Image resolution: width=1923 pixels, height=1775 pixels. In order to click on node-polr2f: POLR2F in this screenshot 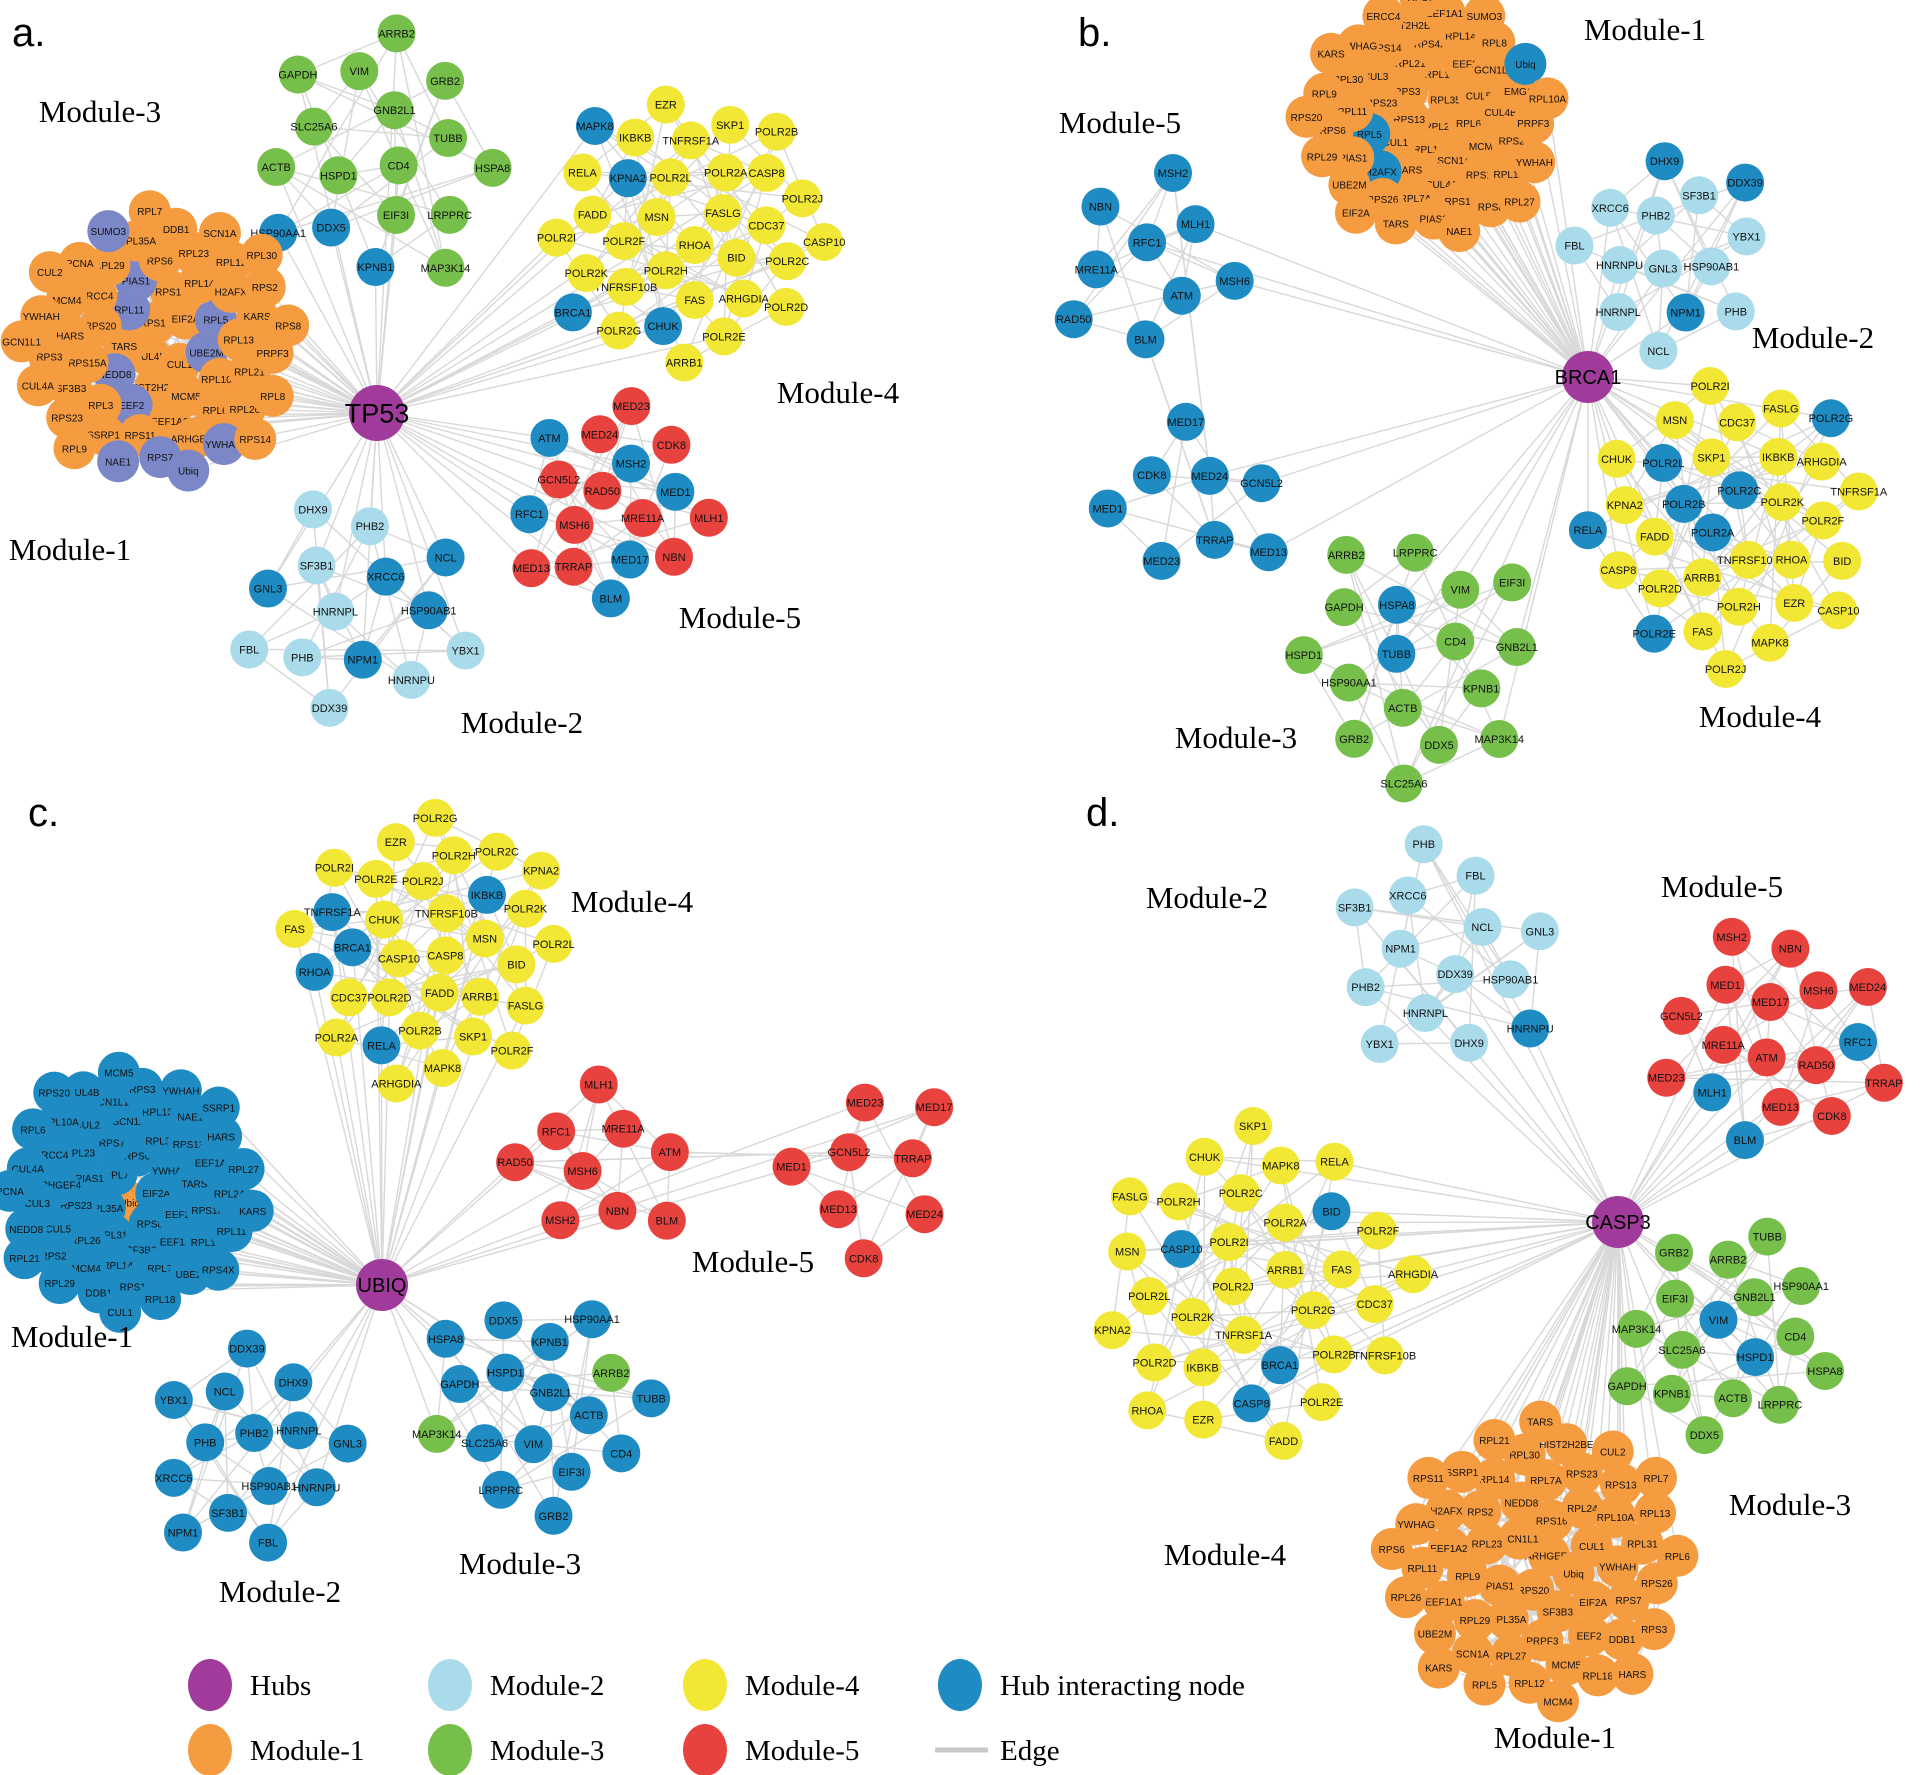, I will do `click(1823, 520)`.